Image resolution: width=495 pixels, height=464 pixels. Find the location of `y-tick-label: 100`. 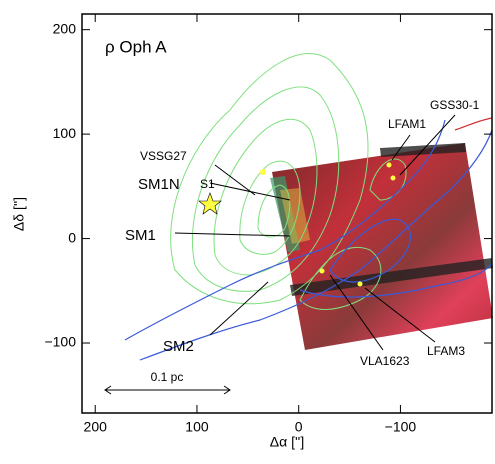

y-tick-label: 100 is located at coordinates (65, 133).